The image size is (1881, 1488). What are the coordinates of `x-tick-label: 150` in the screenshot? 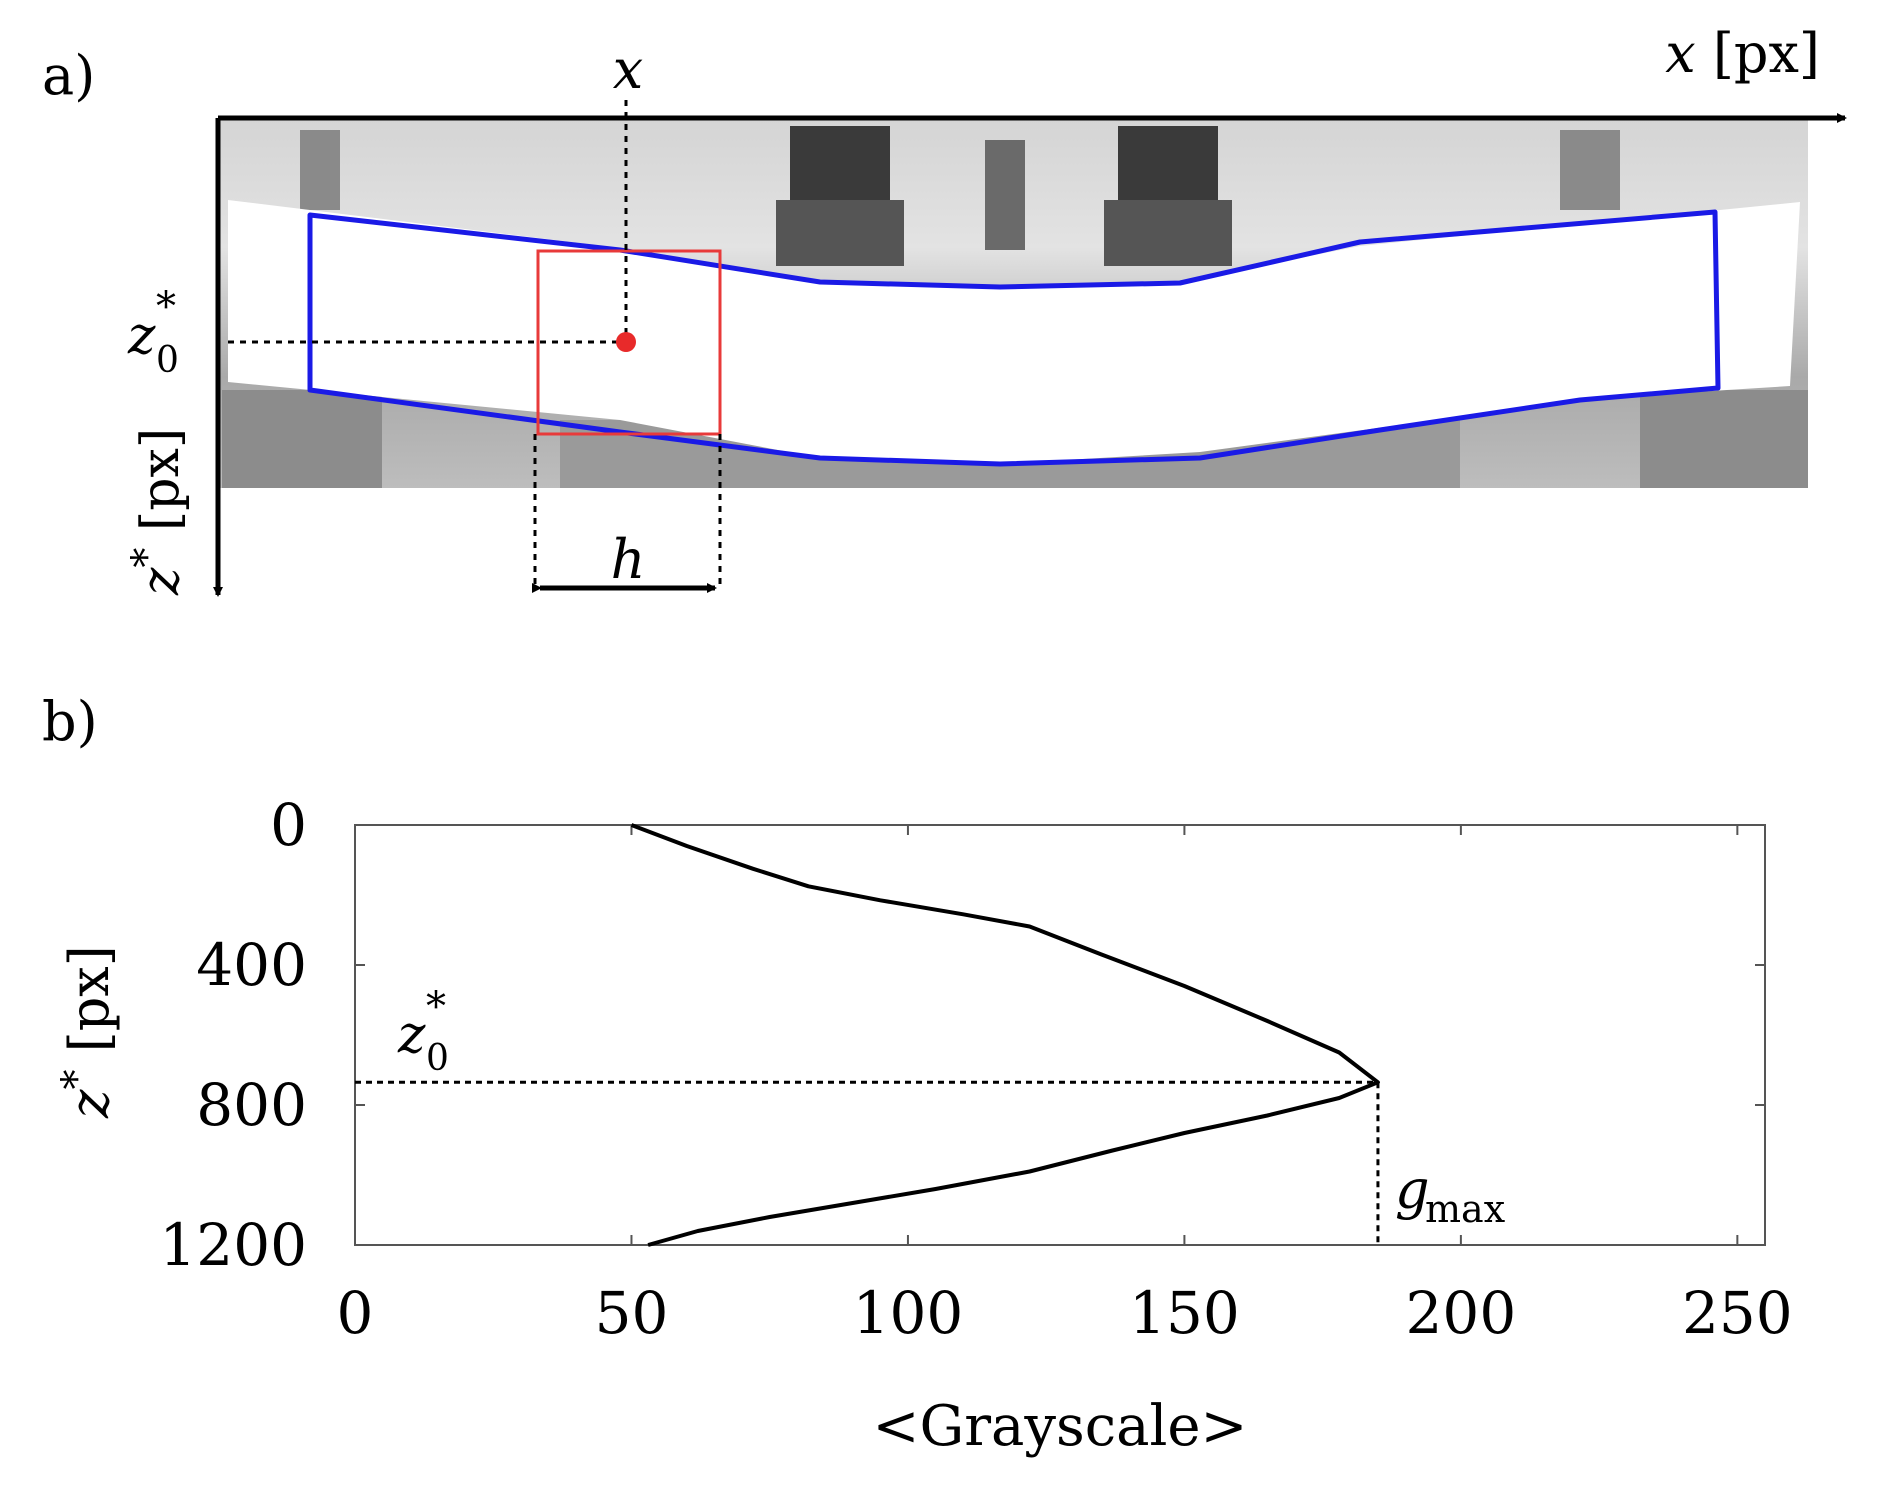 It's located at (1184, 1313).